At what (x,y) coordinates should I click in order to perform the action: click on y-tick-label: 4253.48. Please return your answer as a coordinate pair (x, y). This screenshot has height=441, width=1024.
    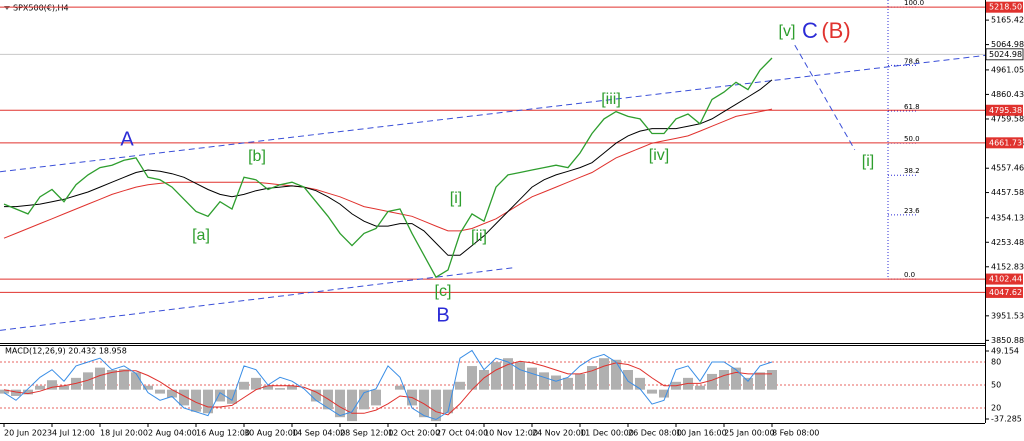
    Looking at the image, I should click on (1007, 242).